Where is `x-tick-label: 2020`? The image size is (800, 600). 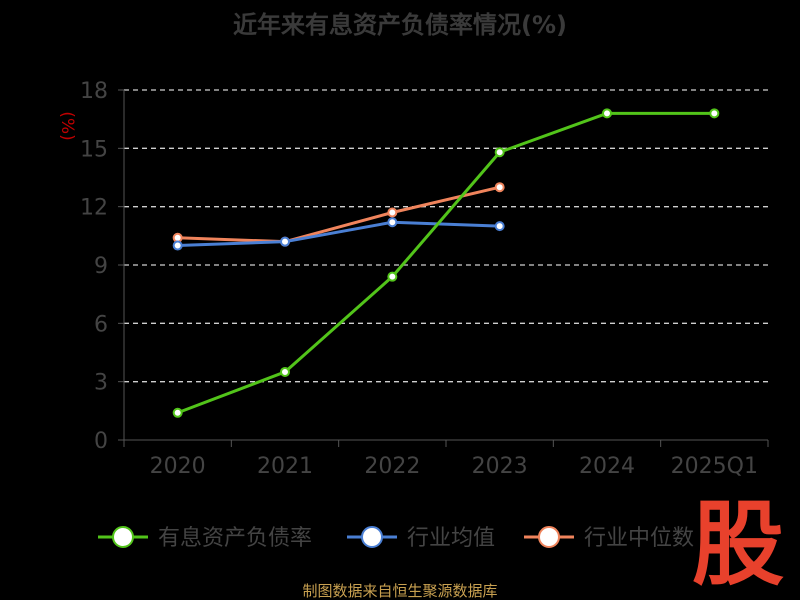
x-tick-label: 2020 is located at coordinates (178, 466).